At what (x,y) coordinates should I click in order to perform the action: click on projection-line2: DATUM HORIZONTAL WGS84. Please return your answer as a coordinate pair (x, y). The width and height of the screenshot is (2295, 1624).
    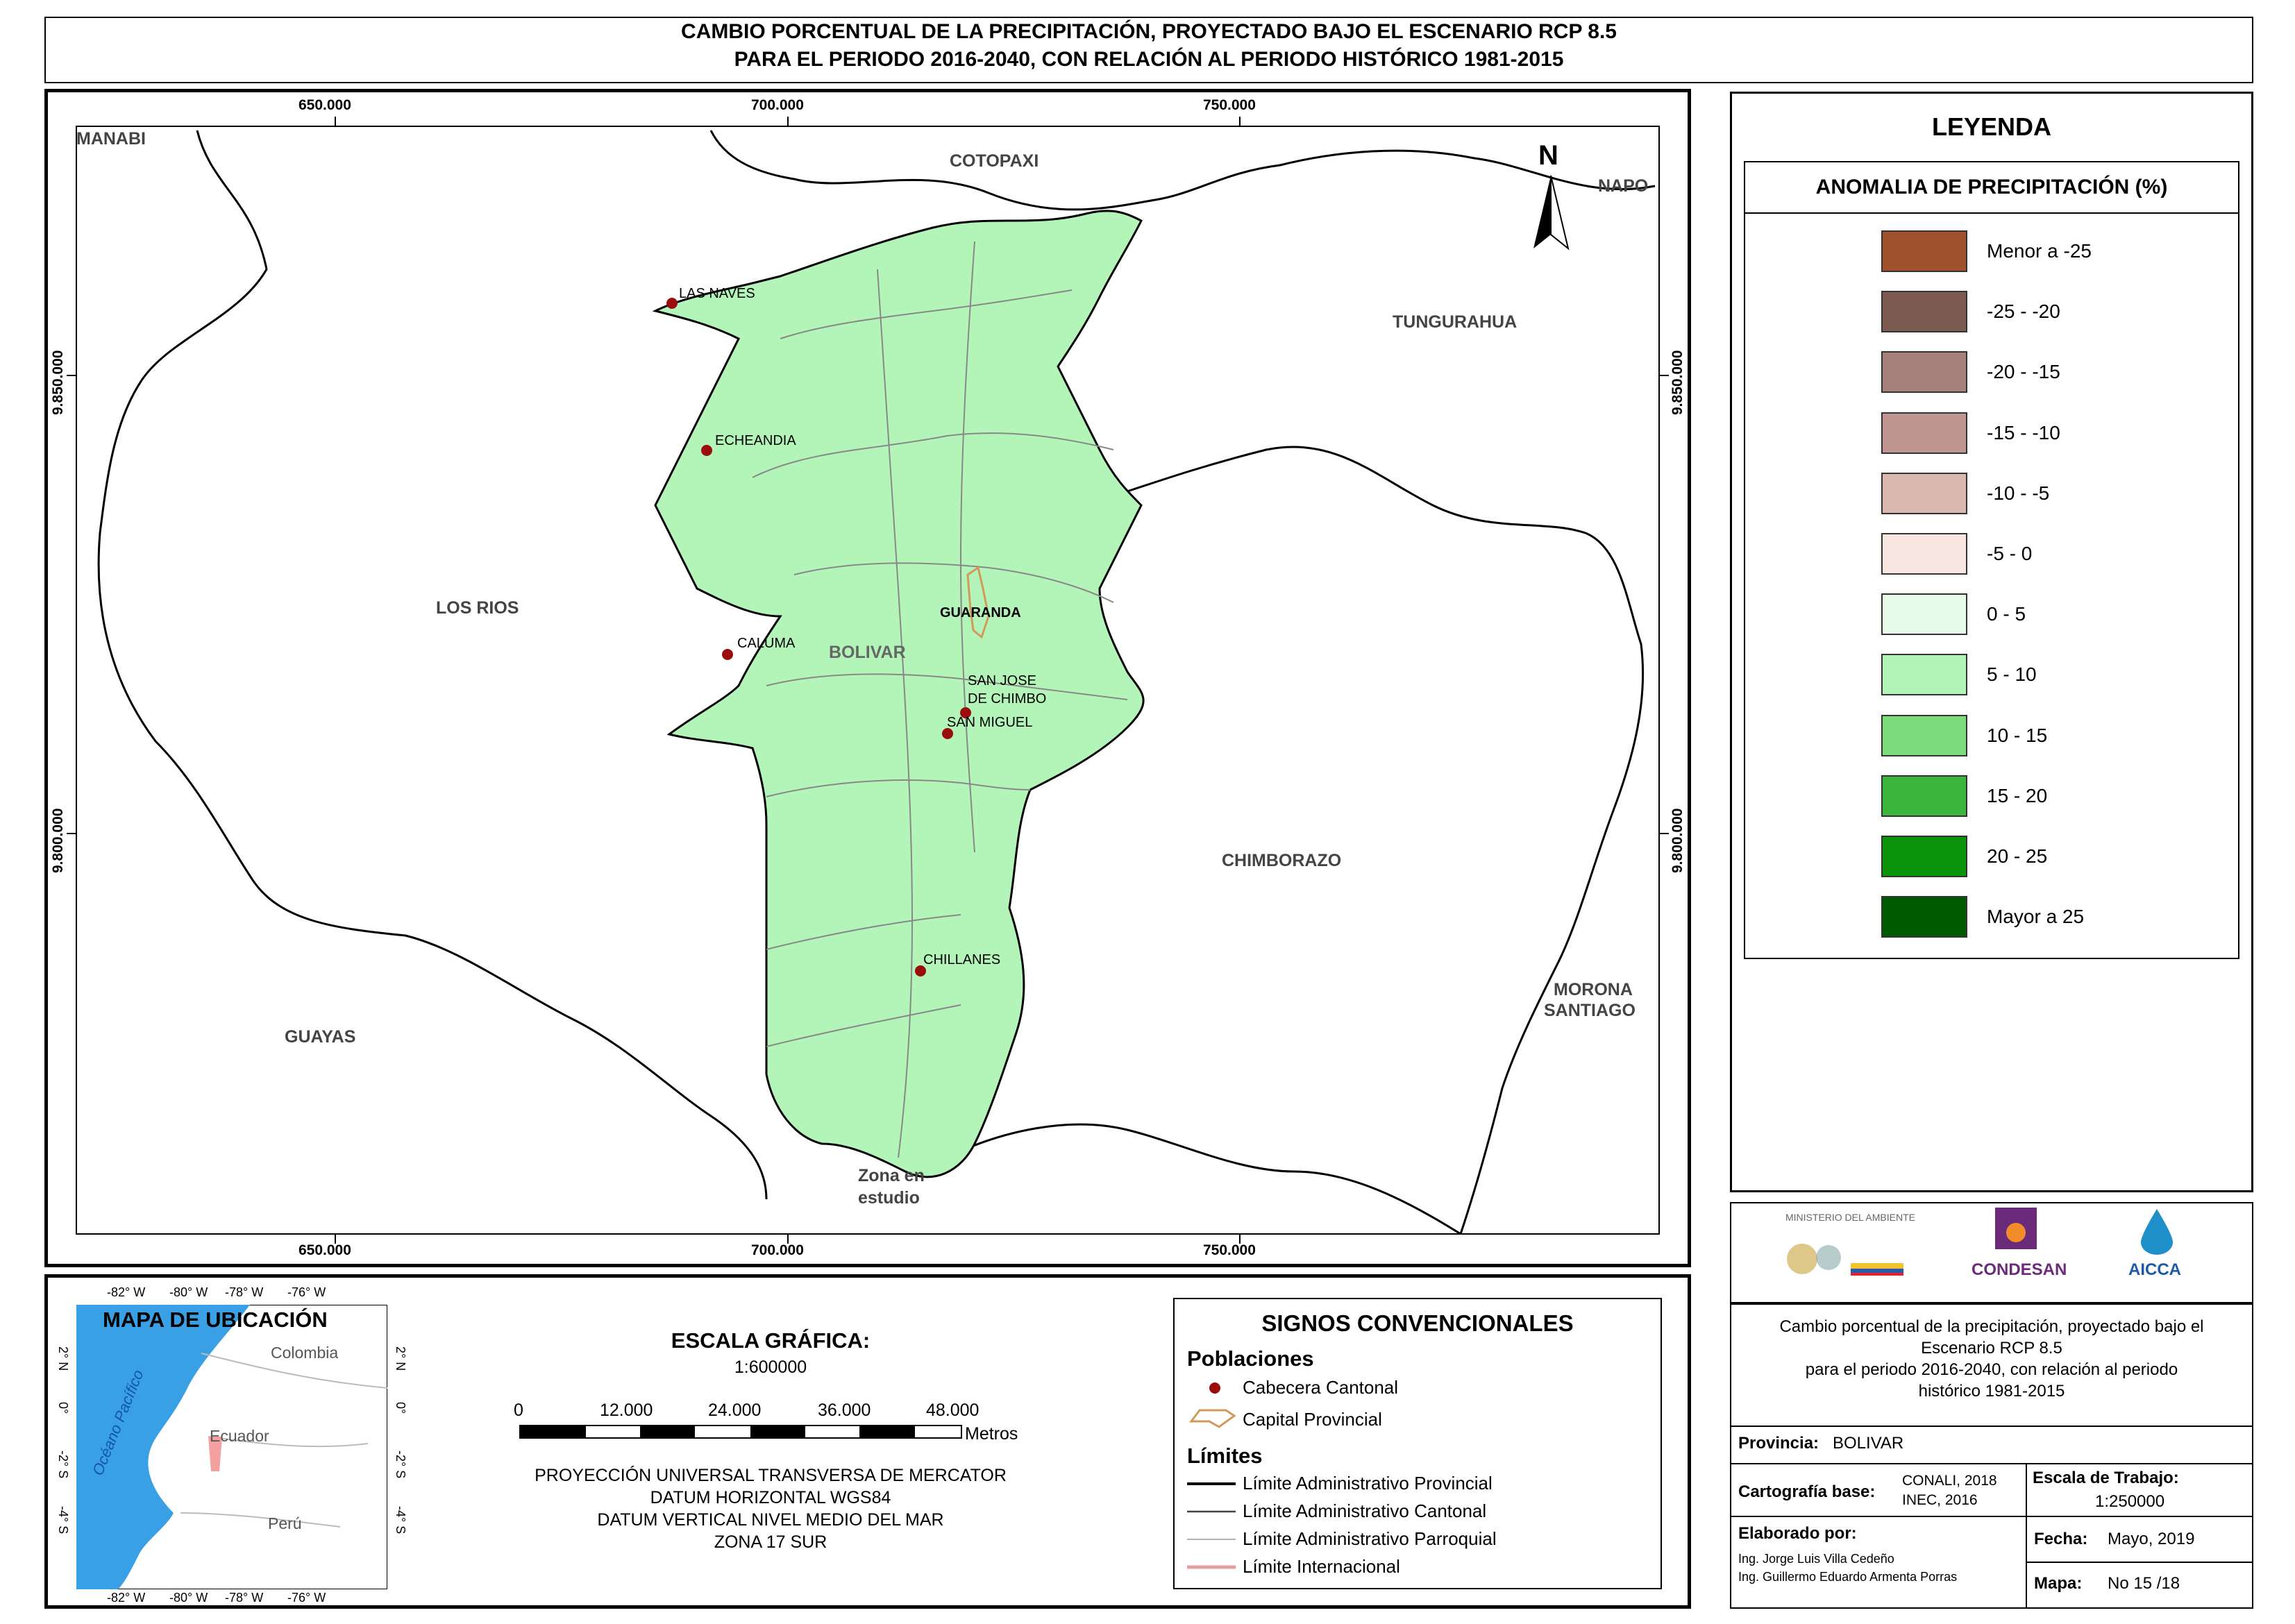
    Looking at the image, I should click on (770, 1497).